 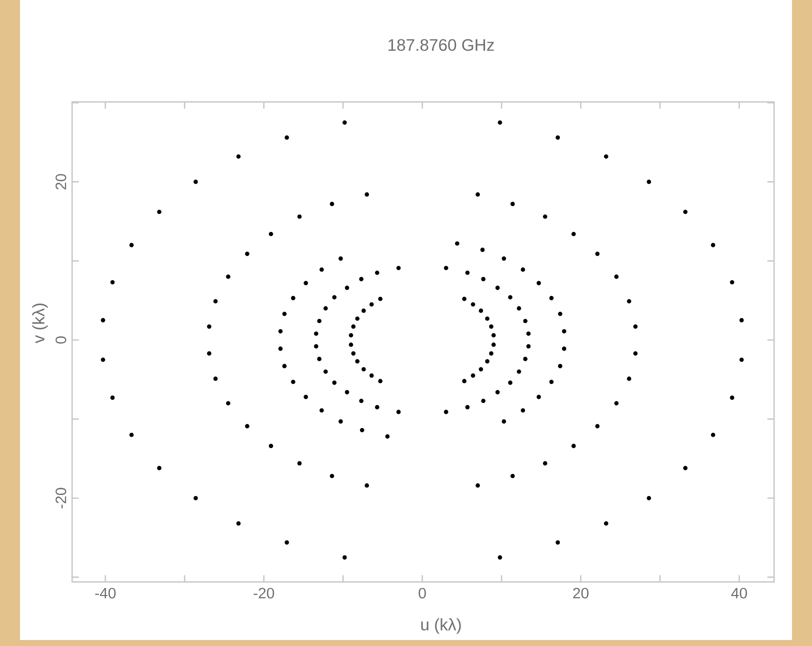 I want to click on x-tick-label: 40, so click(x=739, y=593).